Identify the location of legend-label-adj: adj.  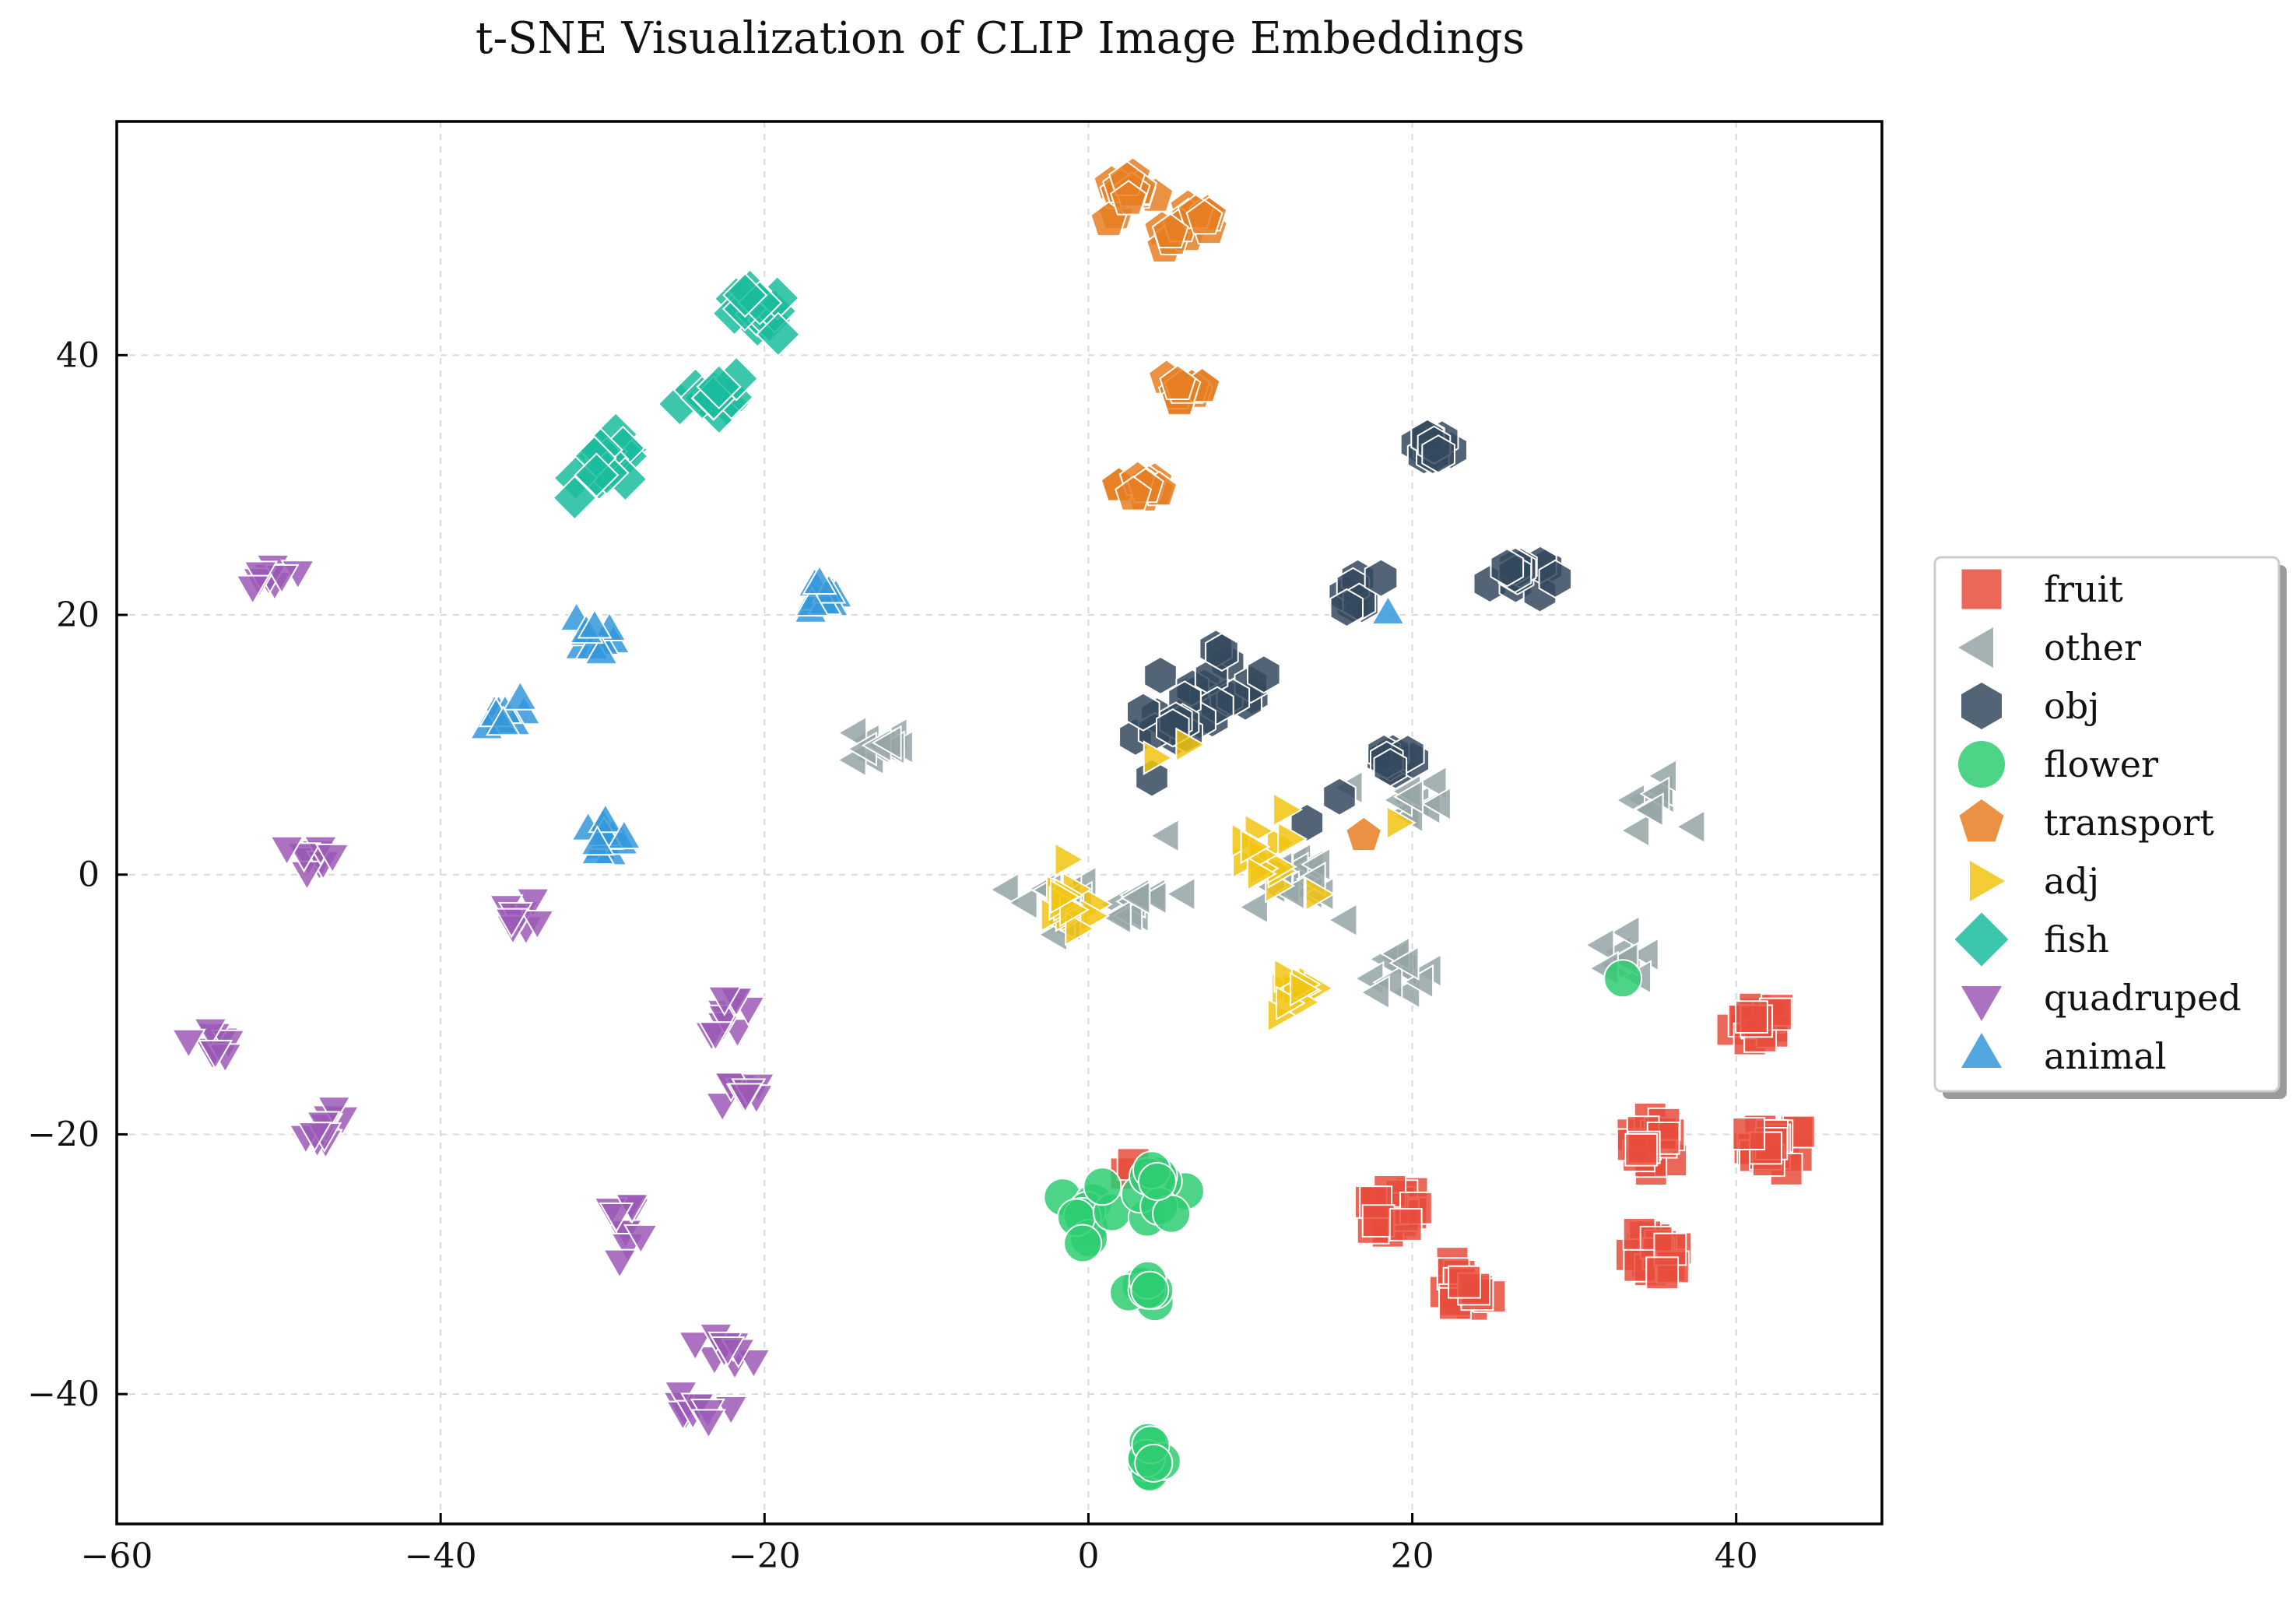
(2071, 881).